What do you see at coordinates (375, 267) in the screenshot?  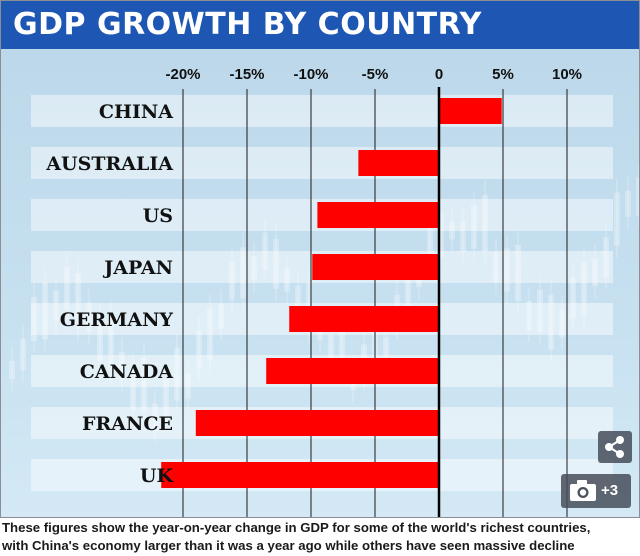 I see `bar-japan` at bounding box center [375, 267].